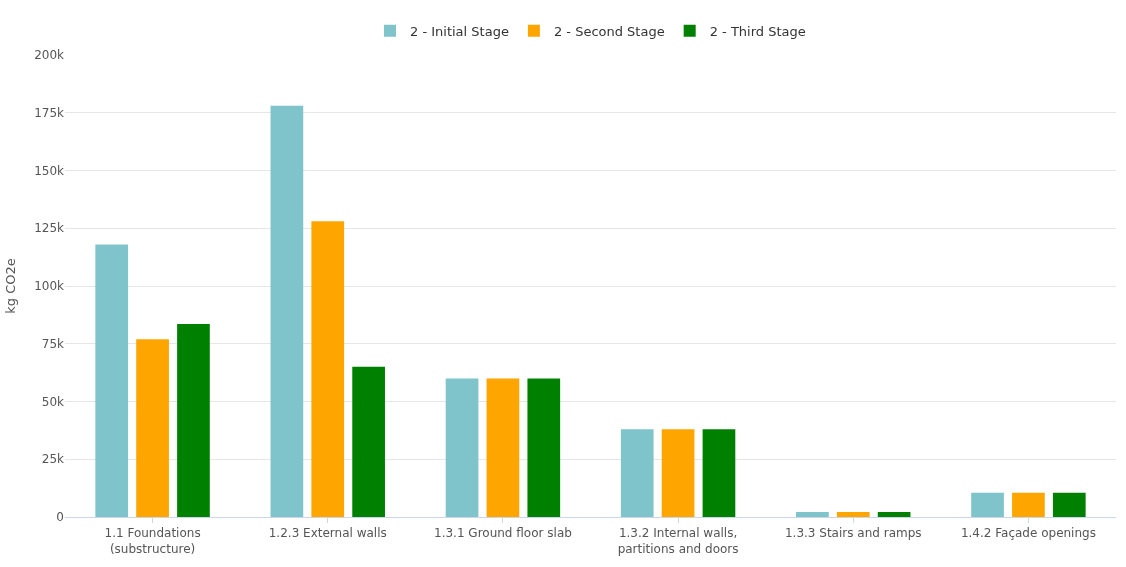 The height and width of the screenshot is (567, 1126). What do you see at coordinates (53, 459) in the screenshot?
I see `y-tick-label: 25k` at bounding box center [53, 459].